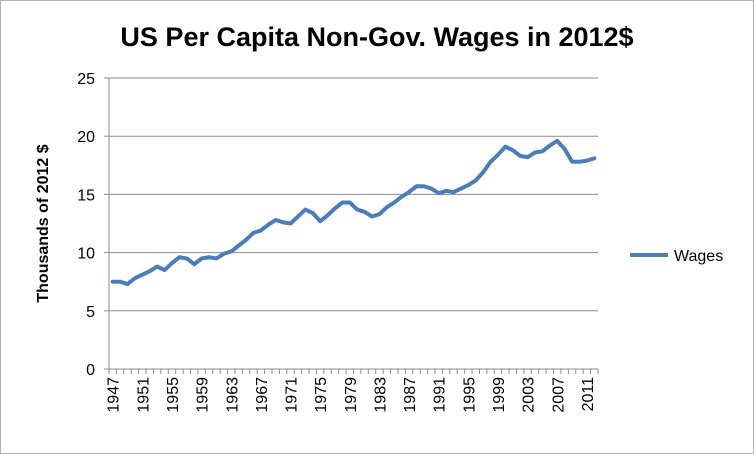 The image size is (754, 454). What do you see at coordinates (43, 223) in the screenshot?
I see `y-axis-title: Thousands of 2012 $` at bounding box center [43, 223].